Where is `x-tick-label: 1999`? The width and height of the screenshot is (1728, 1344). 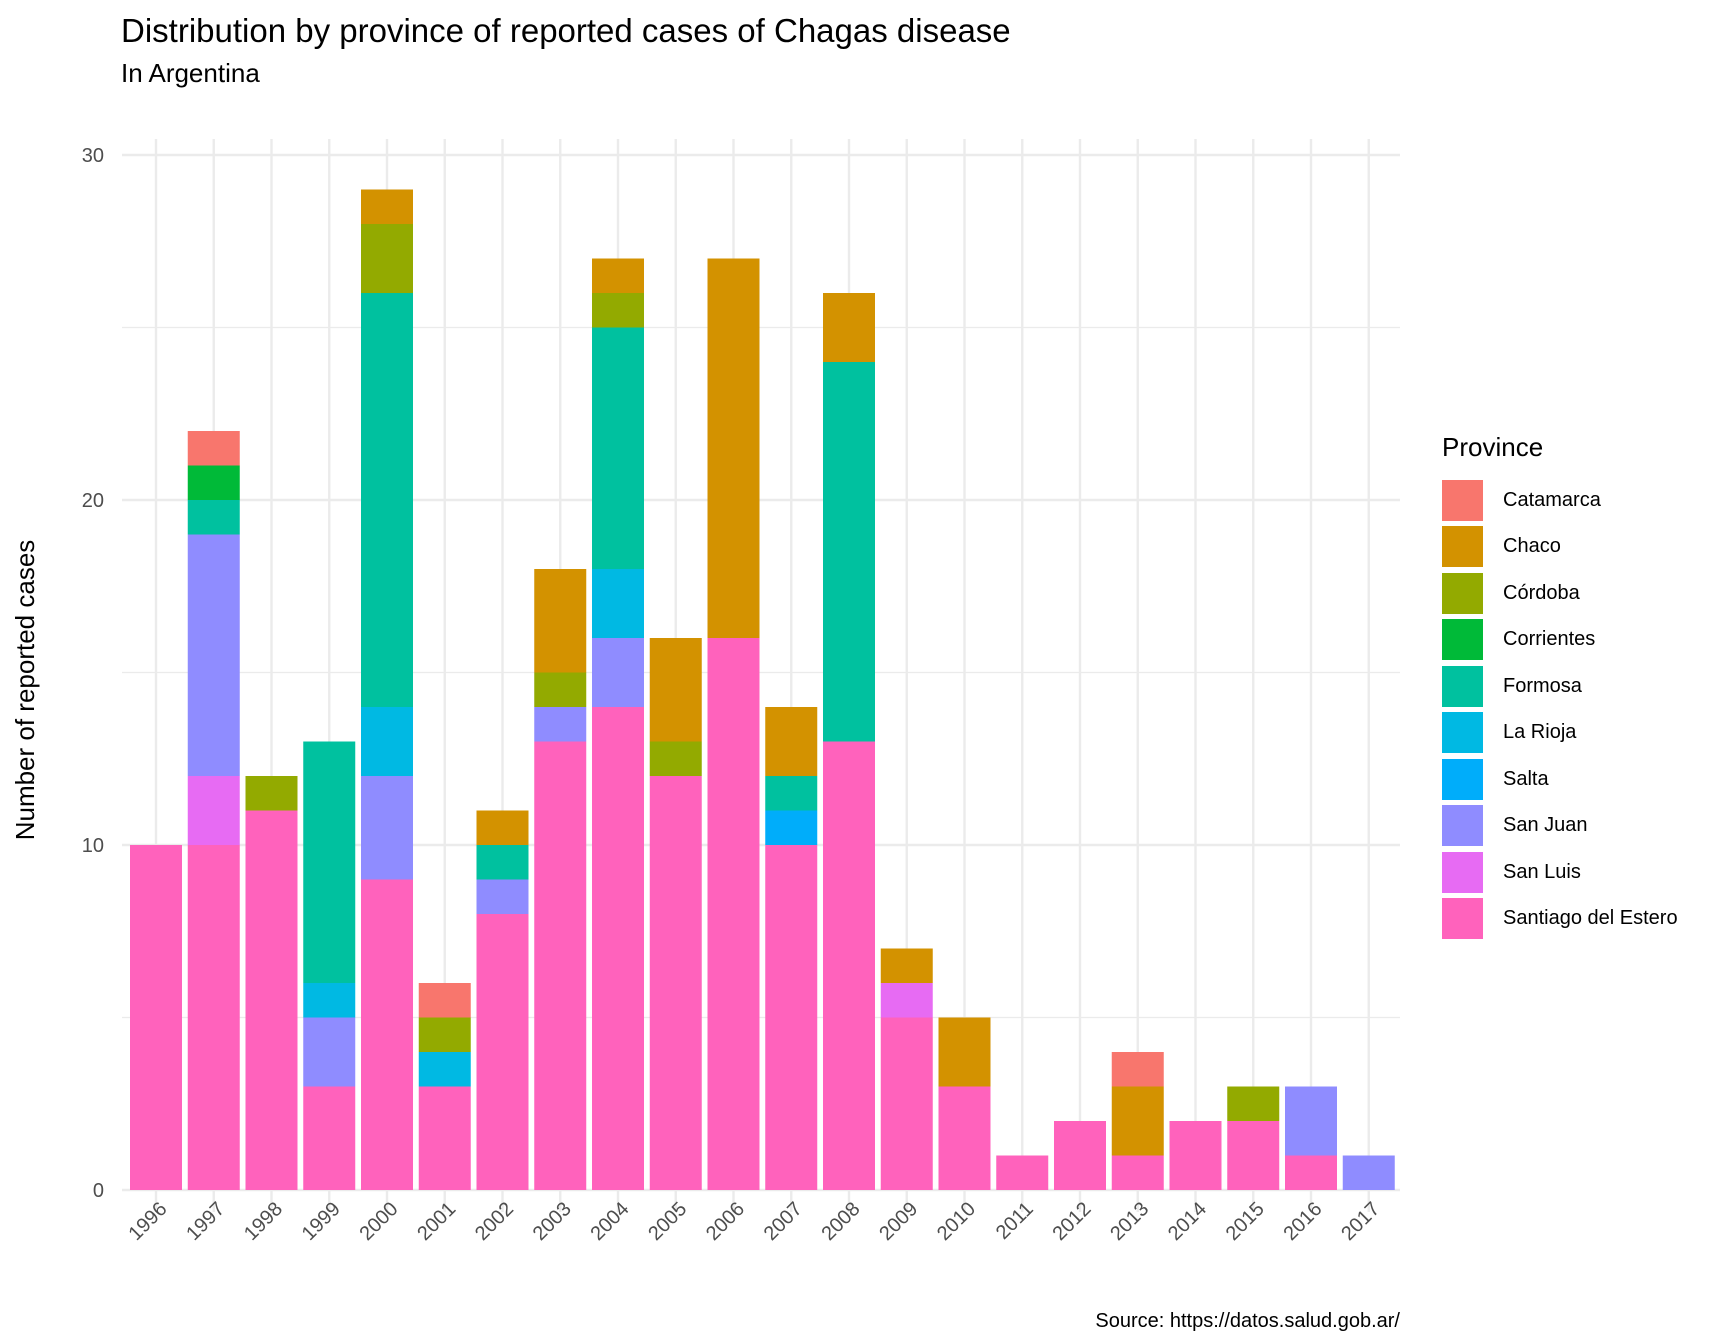
x-tick-label: 1999 is located at coordinates (321, 1221).